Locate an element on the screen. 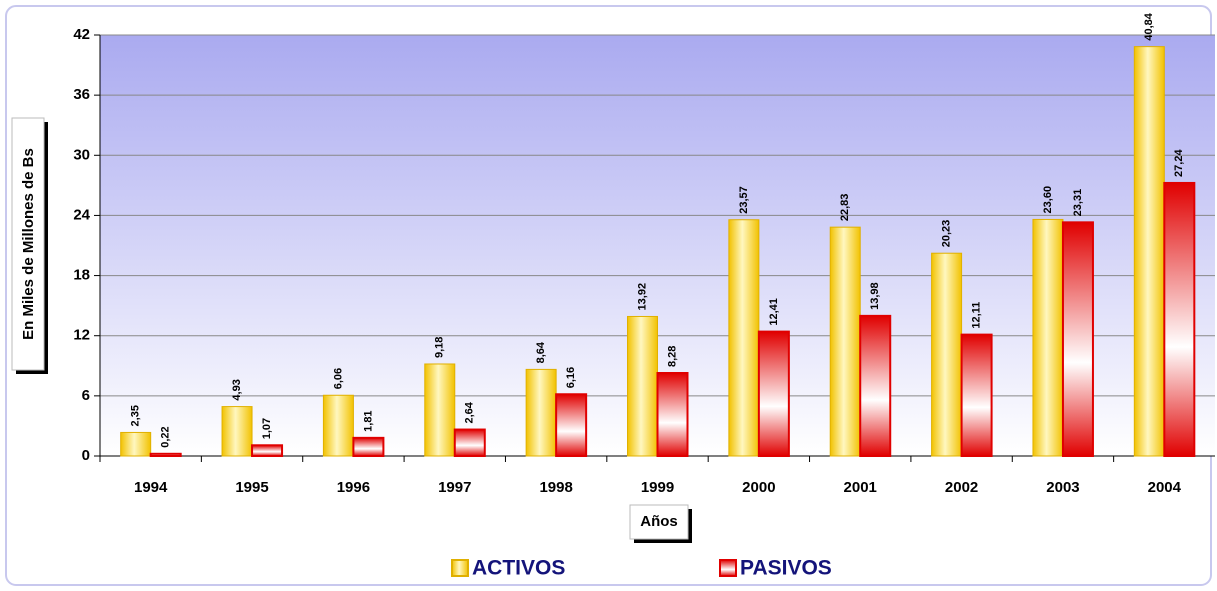 The image size is (1217, 591). value-label: 8,28 is located at coordinates (672, 356).